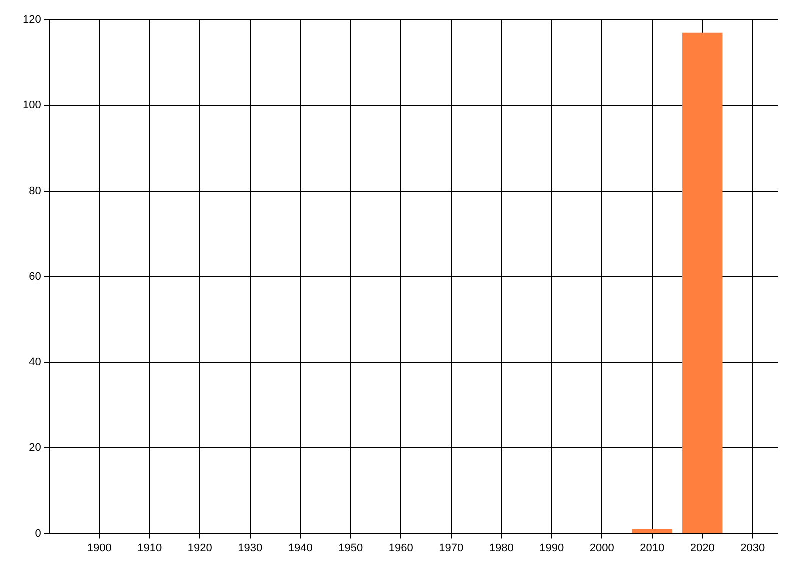 The image size is (800, 576). Describe the element at coordinates (35, 191) in the screenshot. I see `y-tick-label: 80` at that location.